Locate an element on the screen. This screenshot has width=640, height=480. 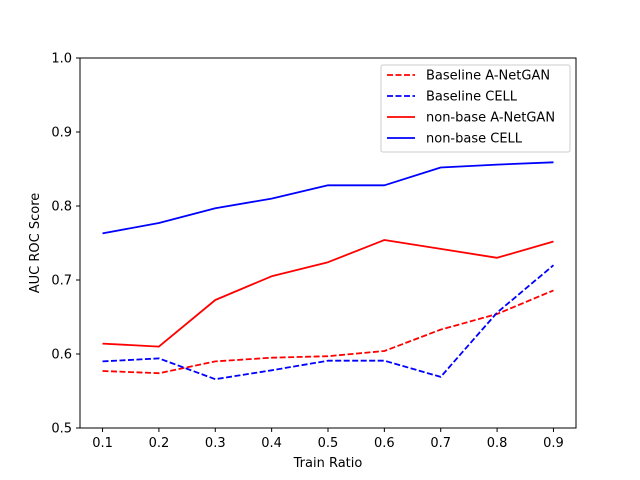
legend-label: non-base CELL is located at coordinates (474, 139).